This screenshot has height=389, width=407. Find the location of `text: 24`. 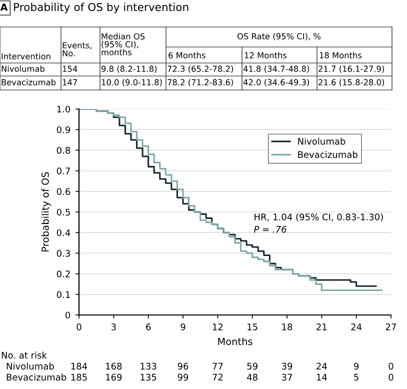

text: 24 is located at coordinates (321, 366).